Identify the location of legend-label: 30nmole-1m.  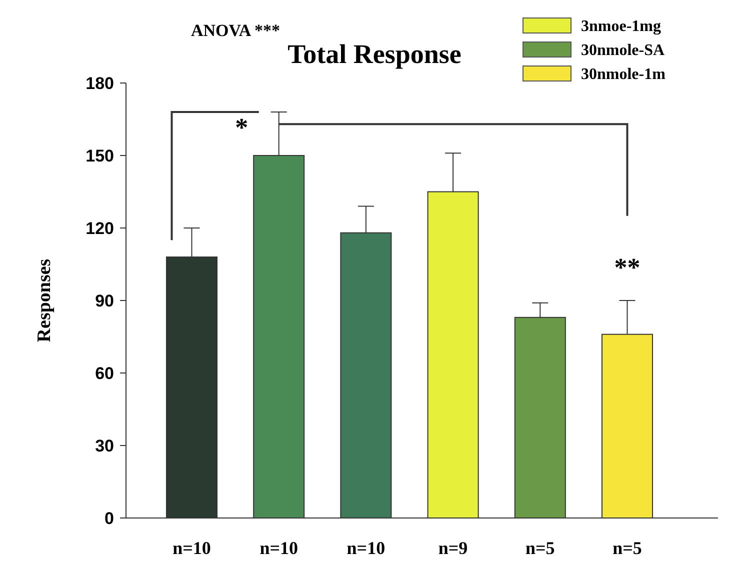
(623, 74).